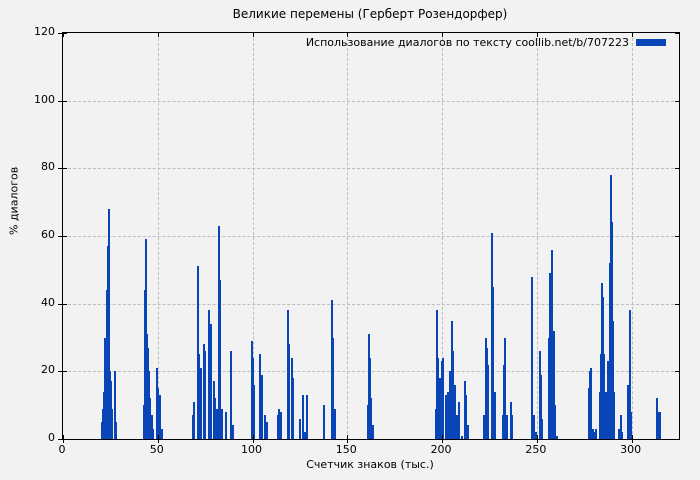 The width and height of the screenshot is (700, 480). I want to click on y-tick-label: 0, so click(51, 437).